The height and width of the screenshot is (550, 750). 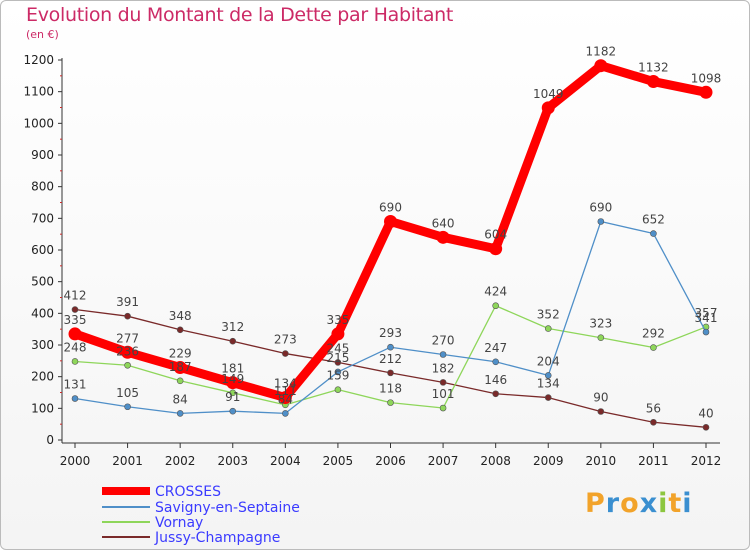 What do you see at coordinates (75, 296) in the screenshot?
I see `data-label: 412` at bounding box center [75, 296].